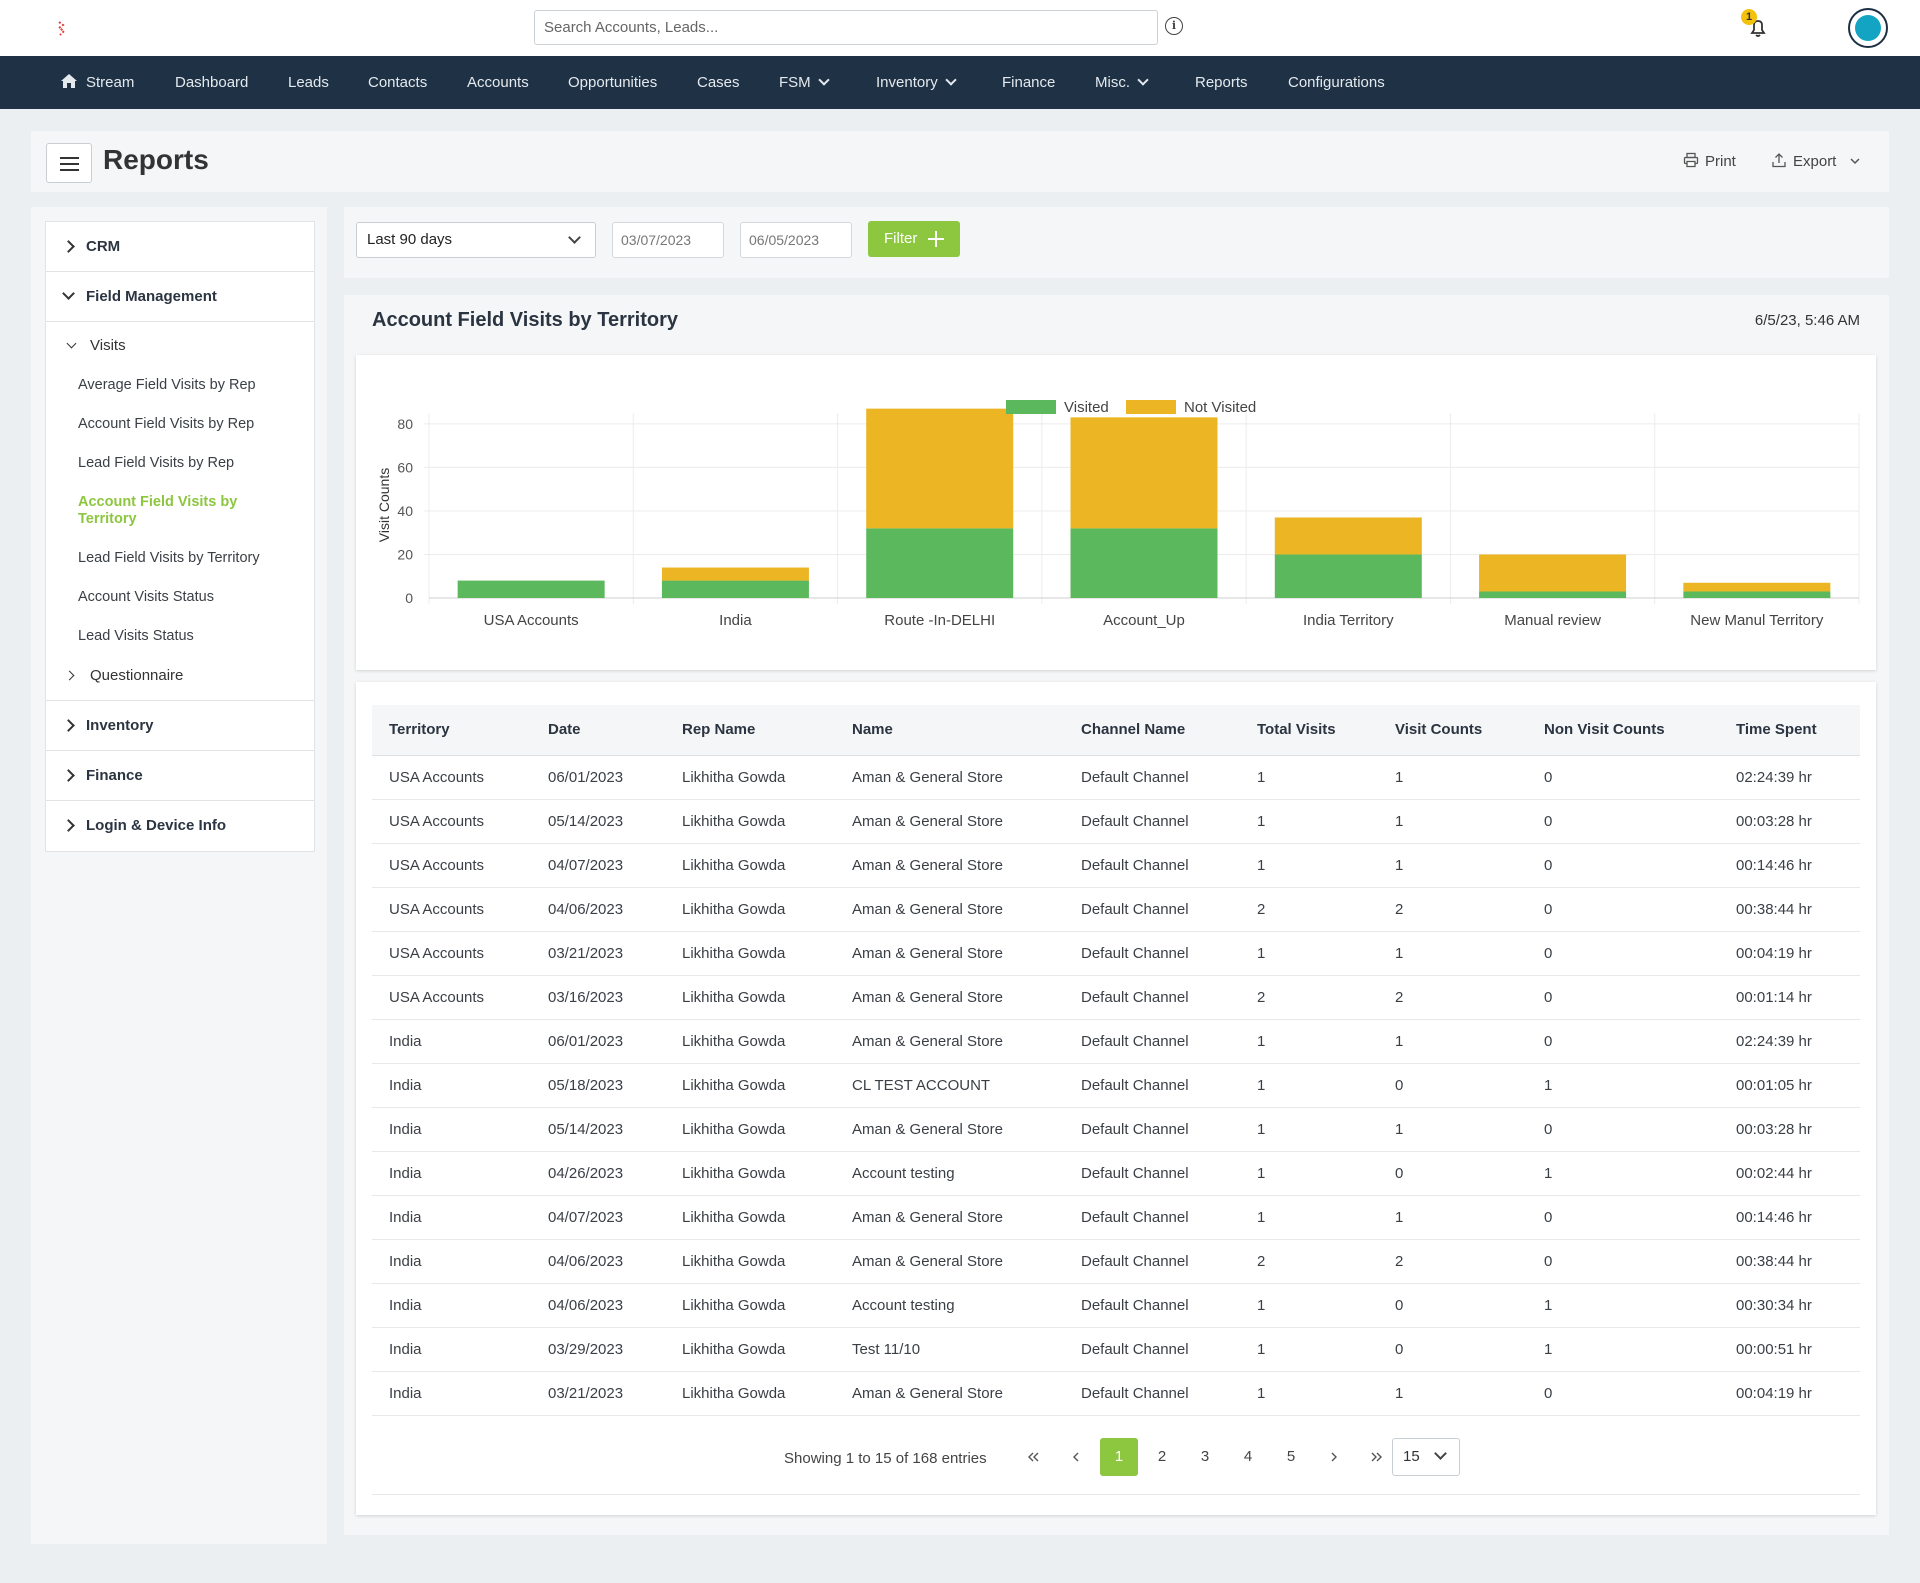 This screenshot has width=1920, height=1583. I want to click on page-1-button: 1, so click(1119, 1457).